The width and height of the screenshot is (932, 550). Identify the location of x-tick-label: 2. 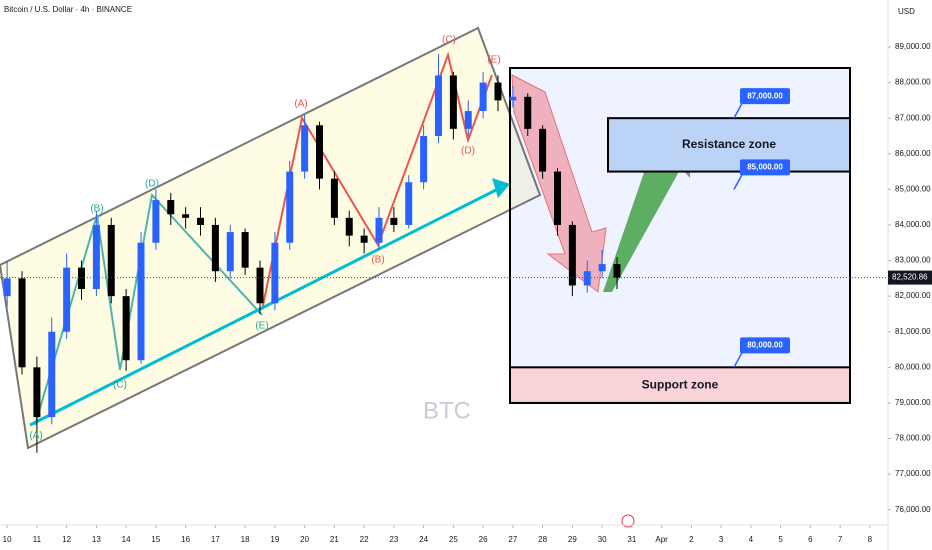
(691, 539).